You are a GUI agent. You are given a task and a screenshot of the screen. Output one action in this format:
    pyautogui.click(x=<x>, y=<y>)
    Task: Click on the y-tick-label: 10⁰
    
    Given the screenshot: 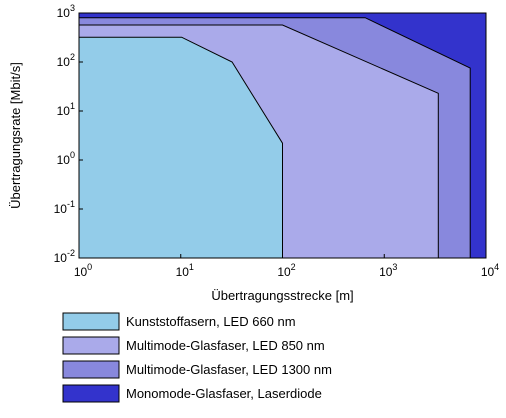 What is the action you would take?
    pyautogui.click(x=66, y=158)
    